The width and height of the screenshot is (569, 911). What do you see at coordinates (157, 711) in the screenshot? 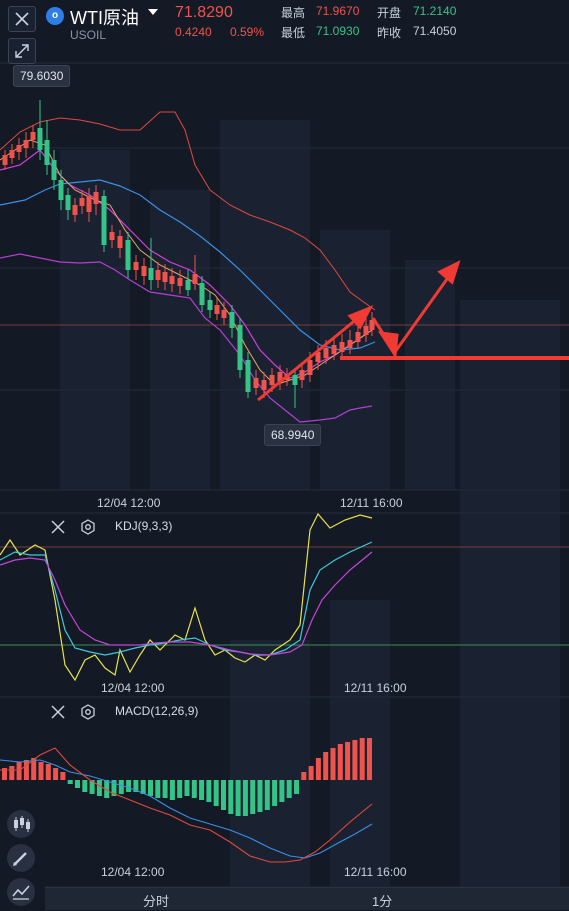
I see `macd-indicator-label: MACD(12,26,9)` at bounding box center [157, 711].